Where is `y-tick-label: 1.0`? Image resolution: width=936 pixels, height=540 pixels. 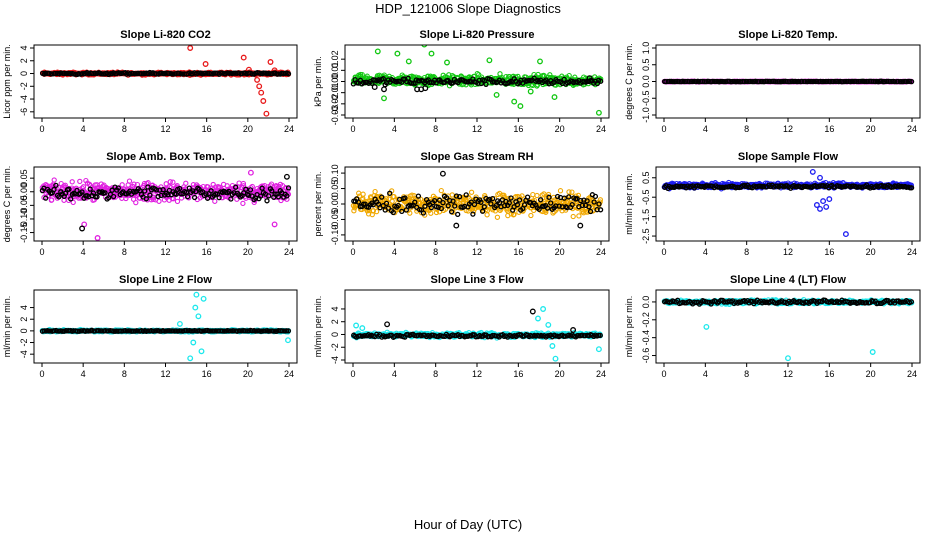 y-tick-label: 1.0 is located at coordinates (646, 48).